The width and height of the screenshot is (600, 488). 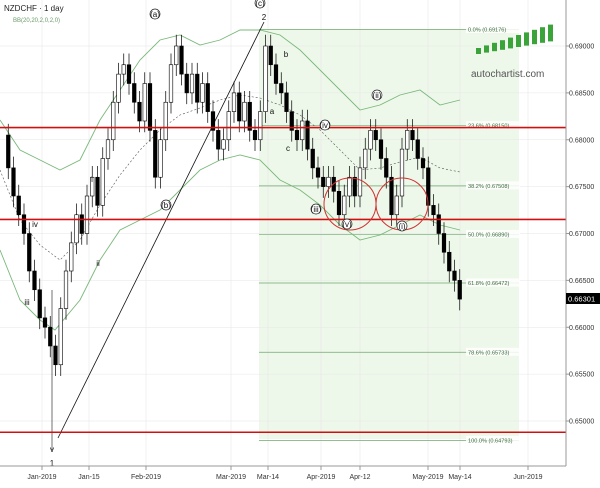 I want to click on wave-label: (iv), so click(x=324, y=125).